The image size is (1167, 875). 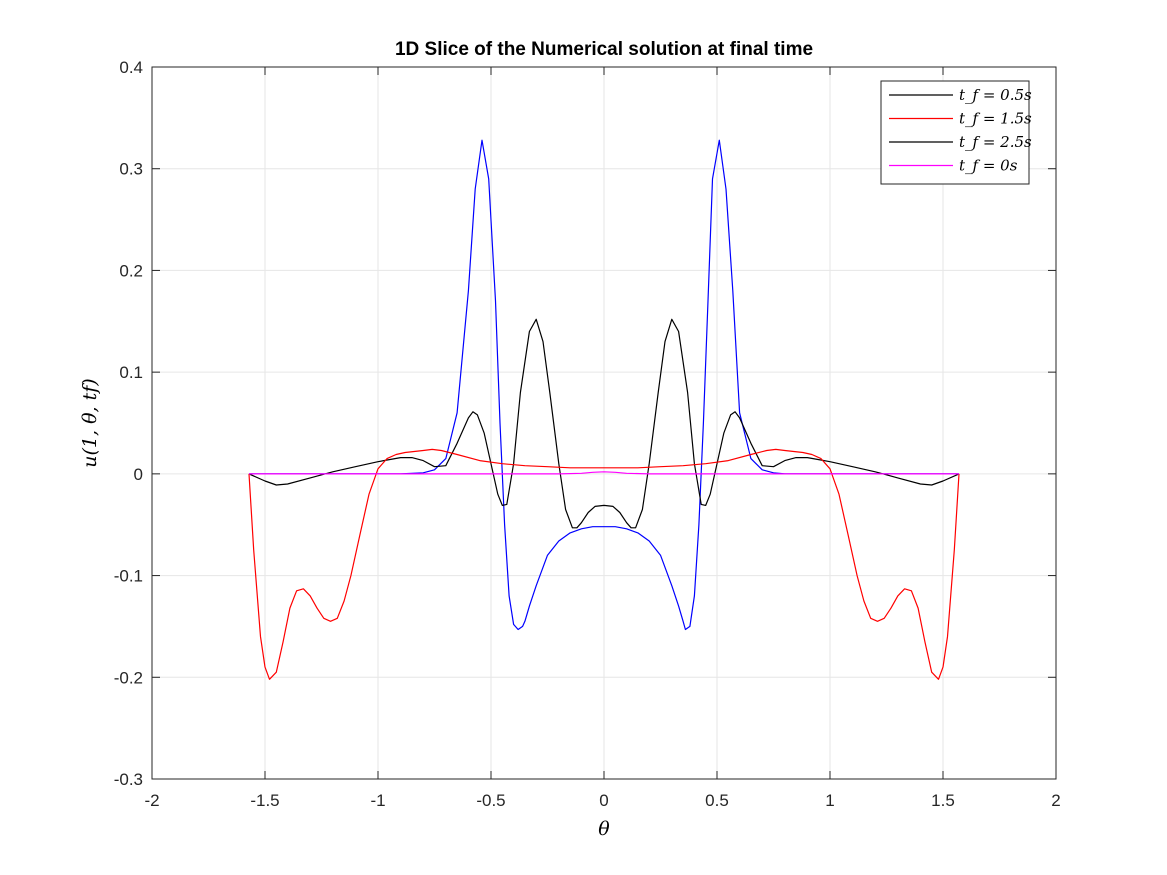 What do you see at coordinates (943, 800) in the screenshot?
I see `x-tick-label: 1.5` at bounding box center [943, 800].